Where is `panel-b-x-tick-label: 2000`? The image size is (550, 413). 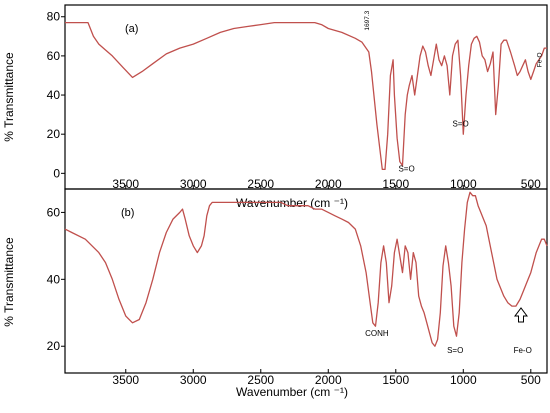
panel-b-x-tick-label: 2000 is located at coordinates (328, 380).